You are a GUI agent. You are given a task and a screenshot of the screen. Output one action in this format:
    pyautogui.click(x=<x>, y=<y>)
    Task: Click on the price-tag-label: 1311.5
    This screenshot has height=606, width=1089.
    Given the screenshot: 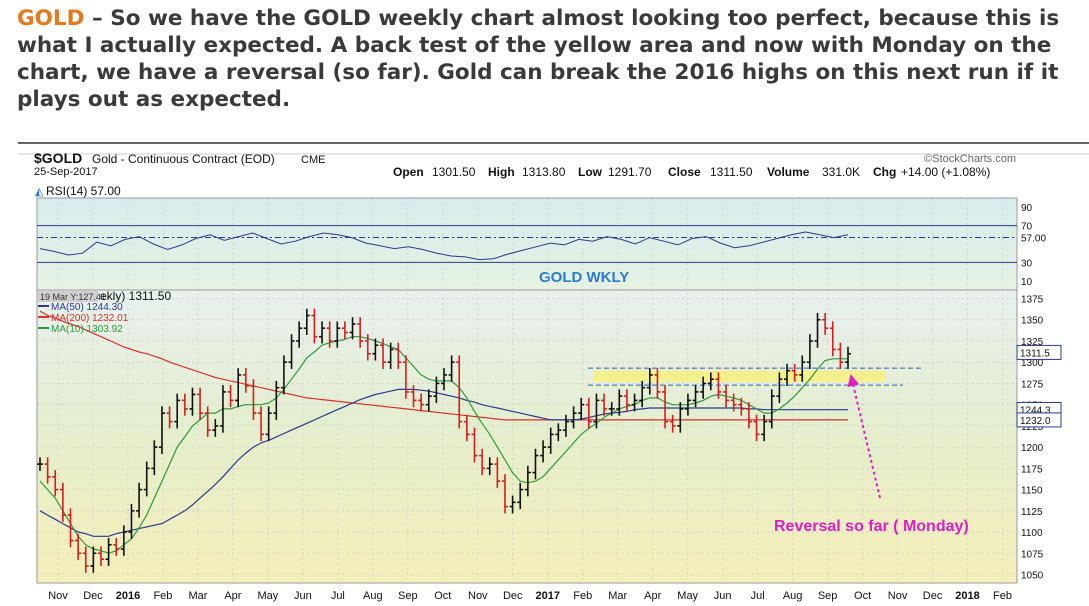 What is the action you would take?
    pyautogui.click(x=1035, y=353)
    